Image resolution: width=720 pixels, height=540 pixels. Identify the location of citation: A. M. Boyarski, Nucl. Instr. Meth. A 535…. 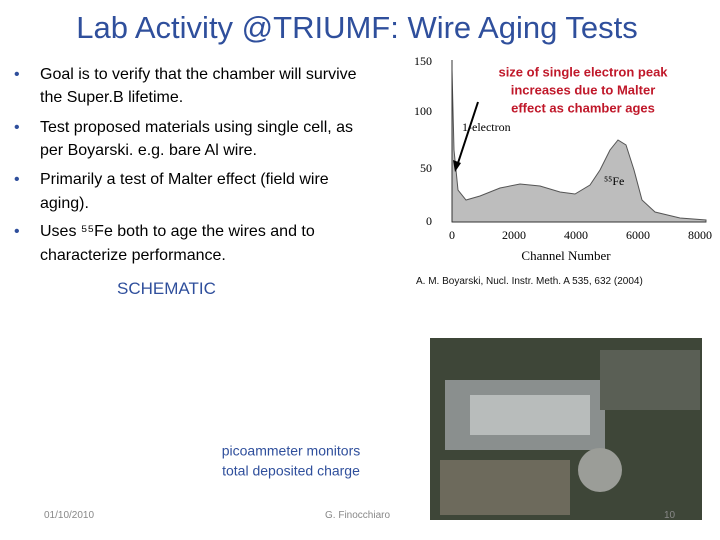
(529, 281).